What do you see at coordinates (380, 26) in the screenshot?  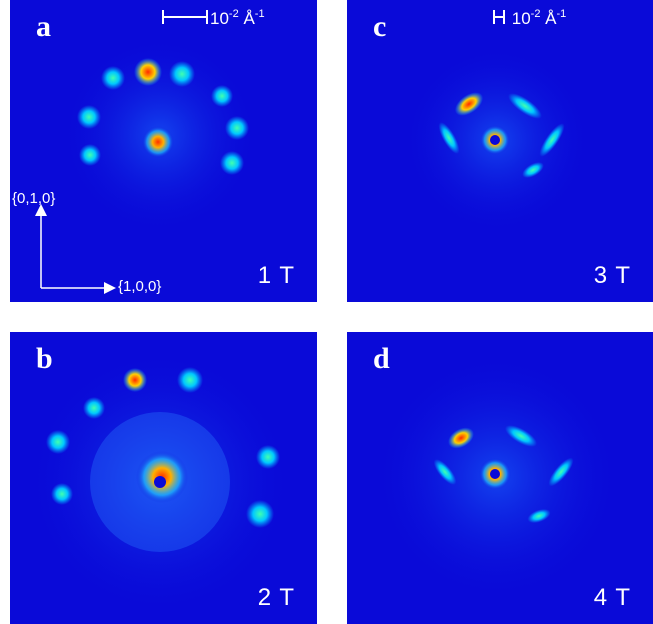 I see `panel-letter: c` at bounding box center [380, 26].